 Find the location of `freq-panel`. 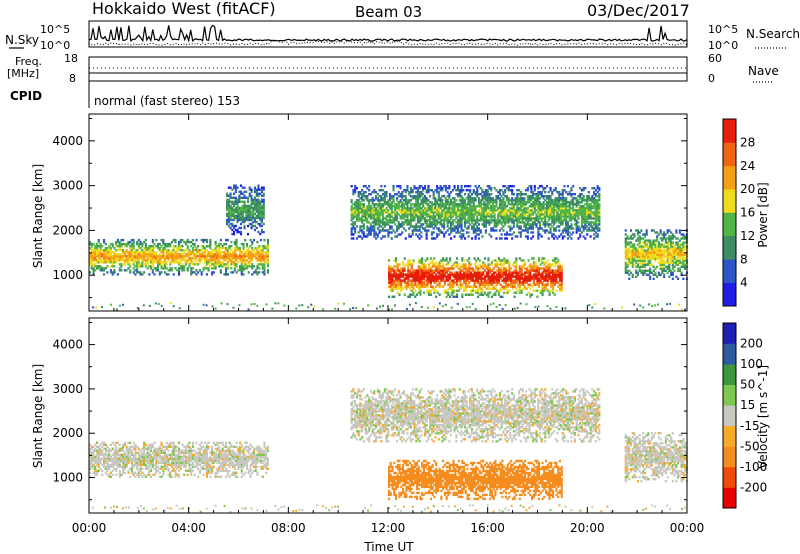

freq-panel is located at coordinates (388, 69).